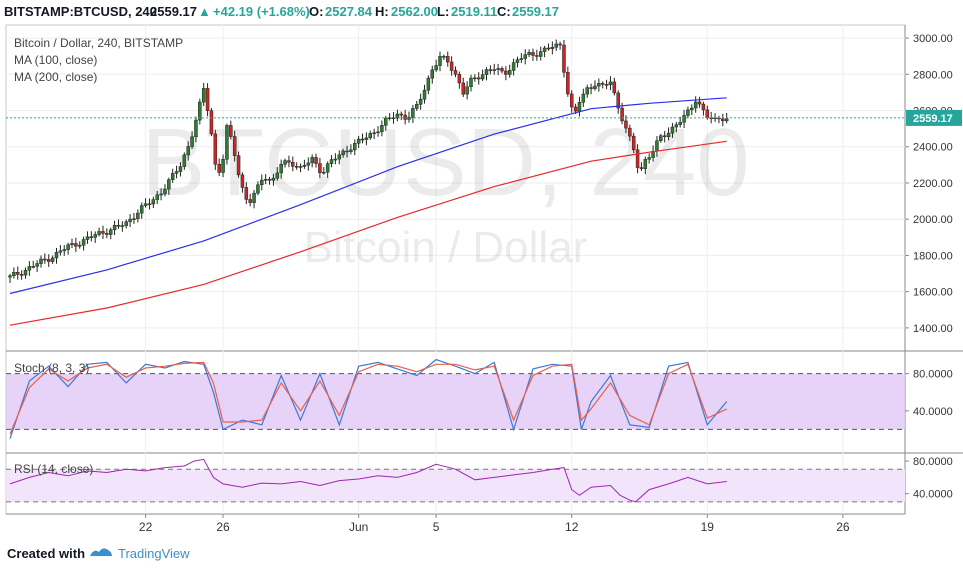  What do you see at coordinates (933, 39) in the screenshot?
I see `y-tick-label: 3000.00` at bounding box center [933, 39].